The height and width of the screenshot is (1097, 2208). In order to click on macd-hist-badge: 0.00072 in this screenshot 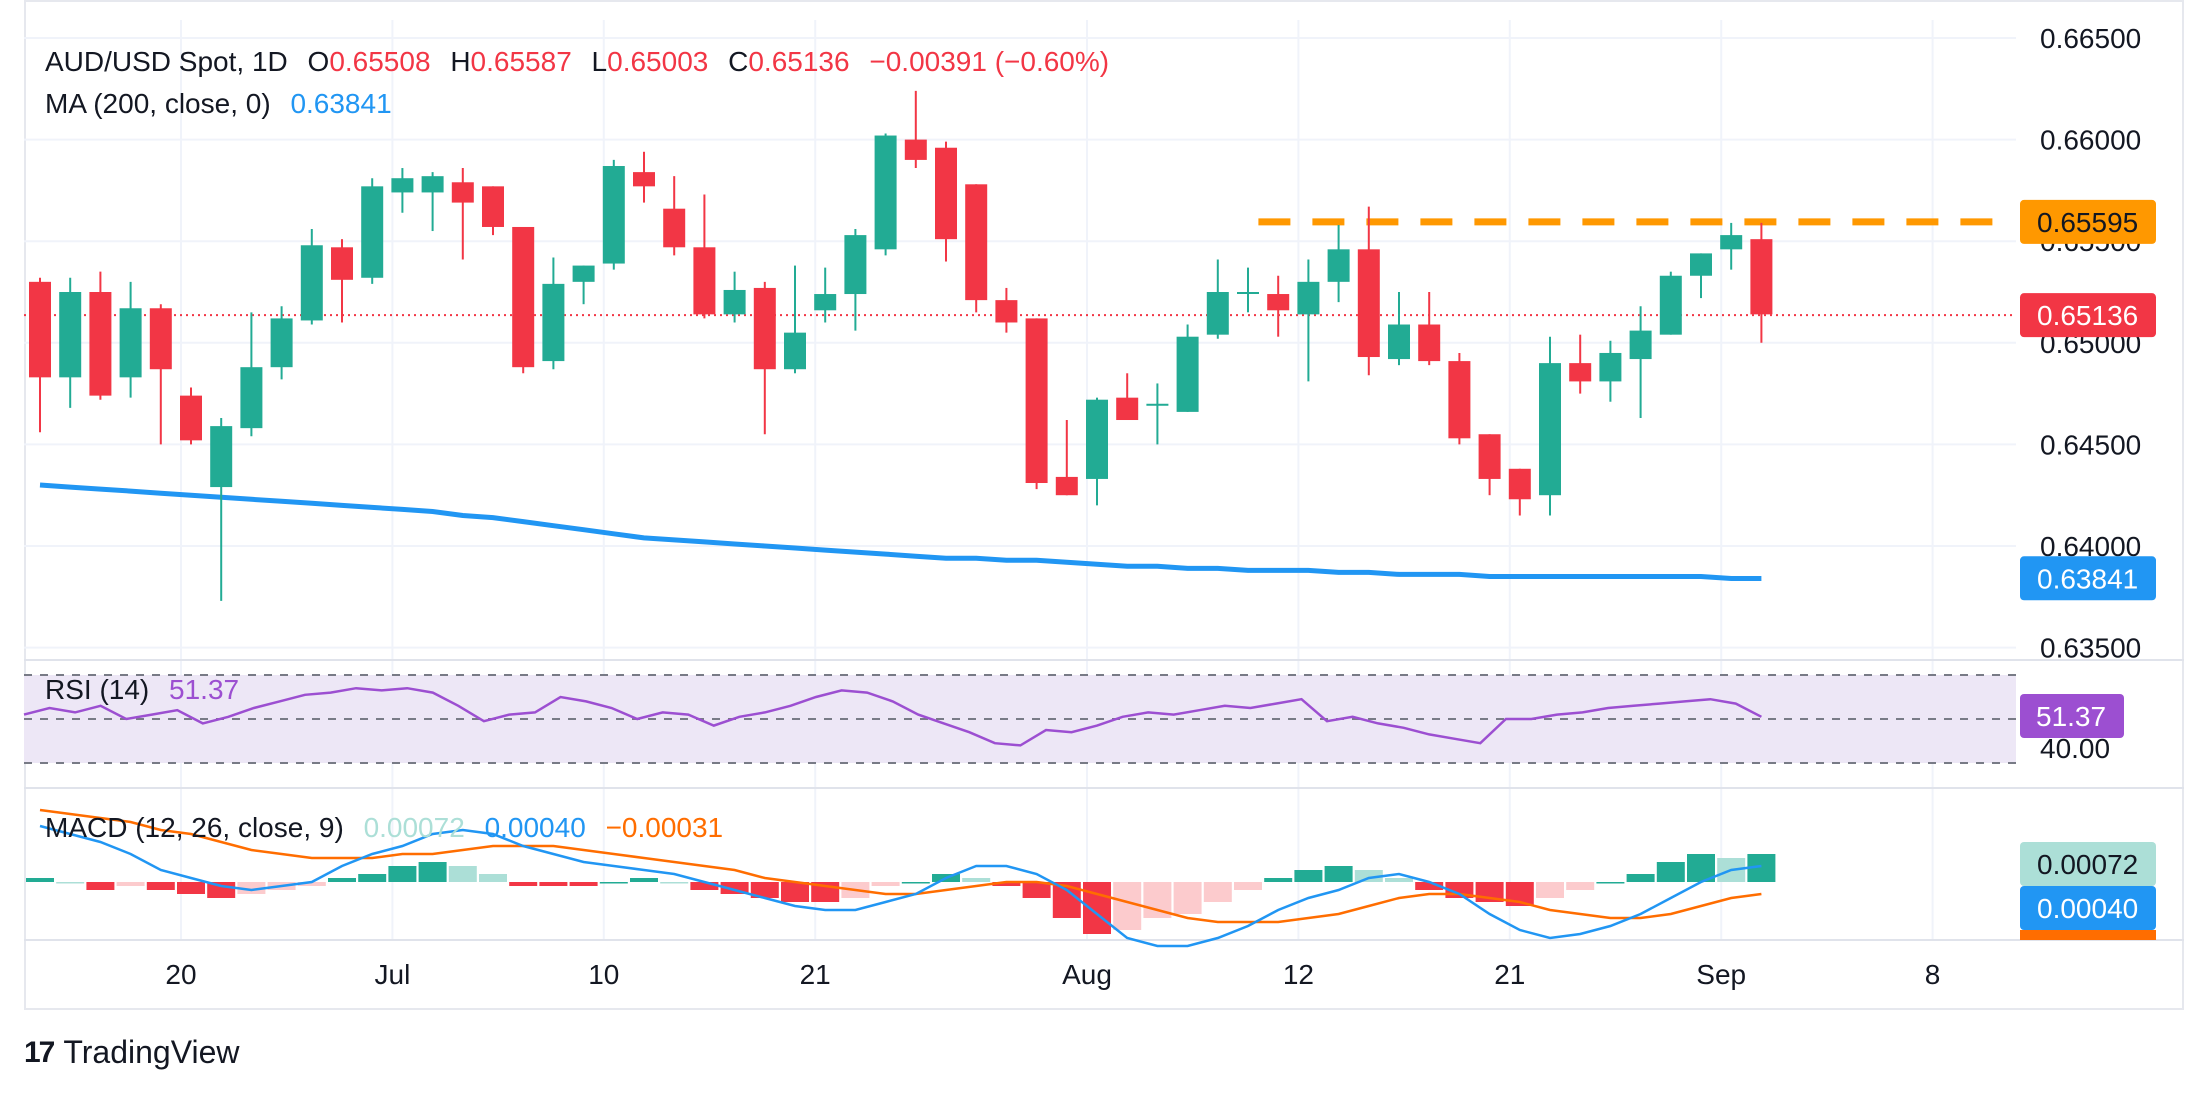, I will do `click(2087, 864)`.